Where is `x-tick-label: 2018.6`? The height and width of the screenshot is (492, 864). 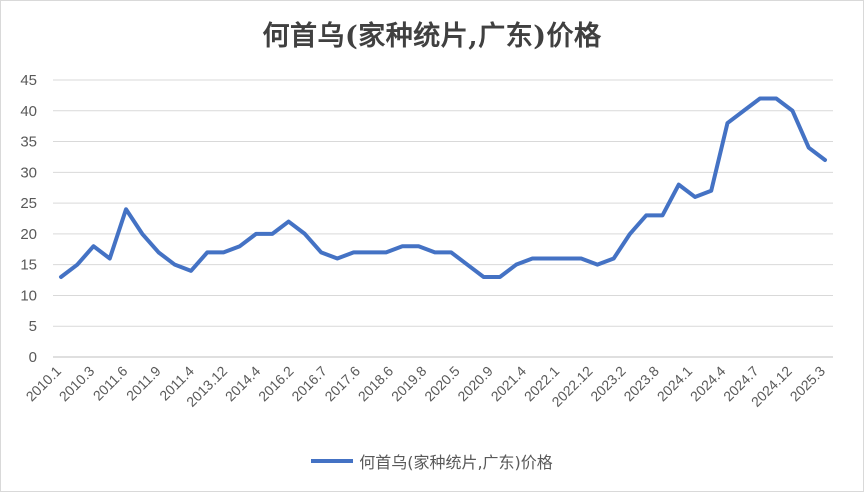
x-tick-label: 2018.6 is located at coordinates (376, 384).